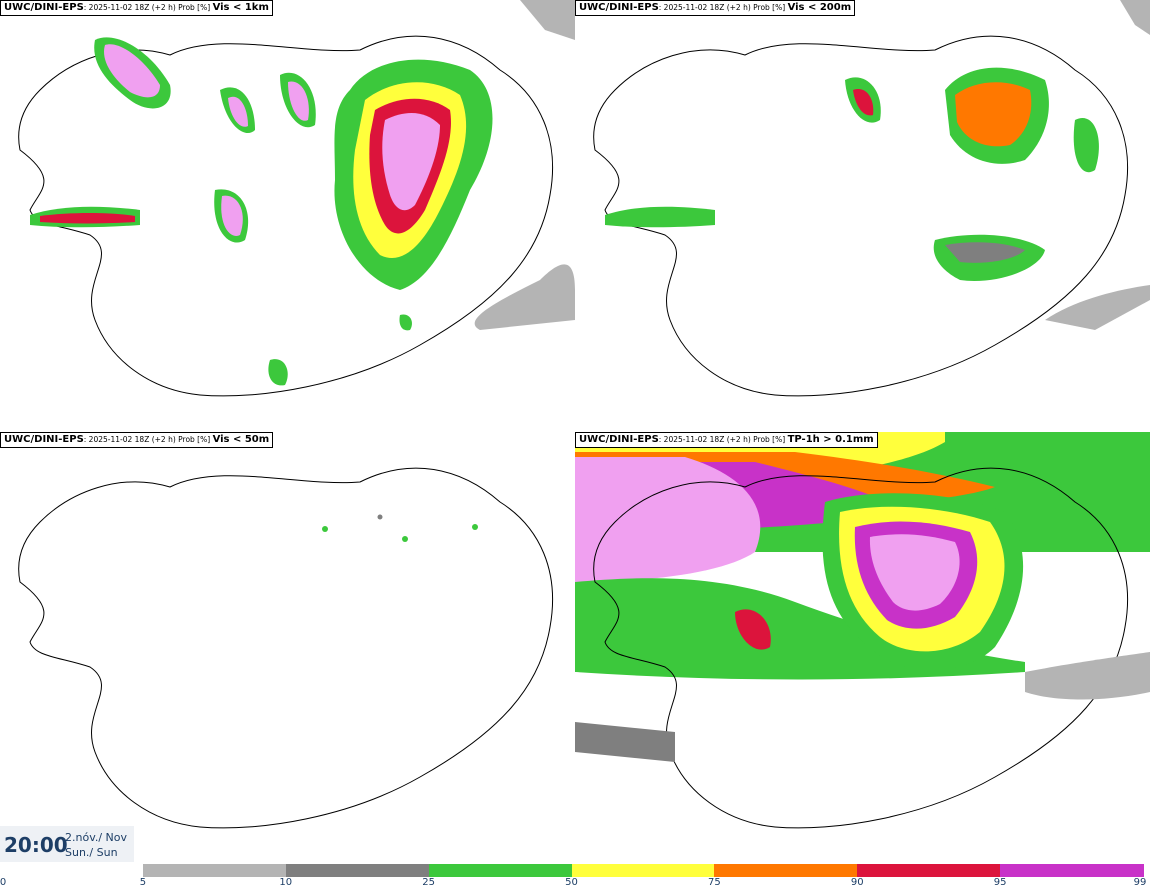 This screenshot has height=891, width=1150. I want to click on parameter-label: TP-1h > 0.1mm, so click(830, 439).